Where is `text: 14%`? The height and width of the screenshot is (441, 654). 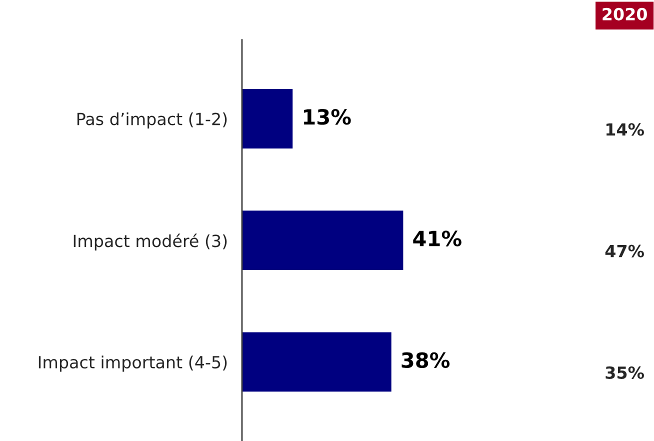
text: 14% is located at coordinates (625, 129).